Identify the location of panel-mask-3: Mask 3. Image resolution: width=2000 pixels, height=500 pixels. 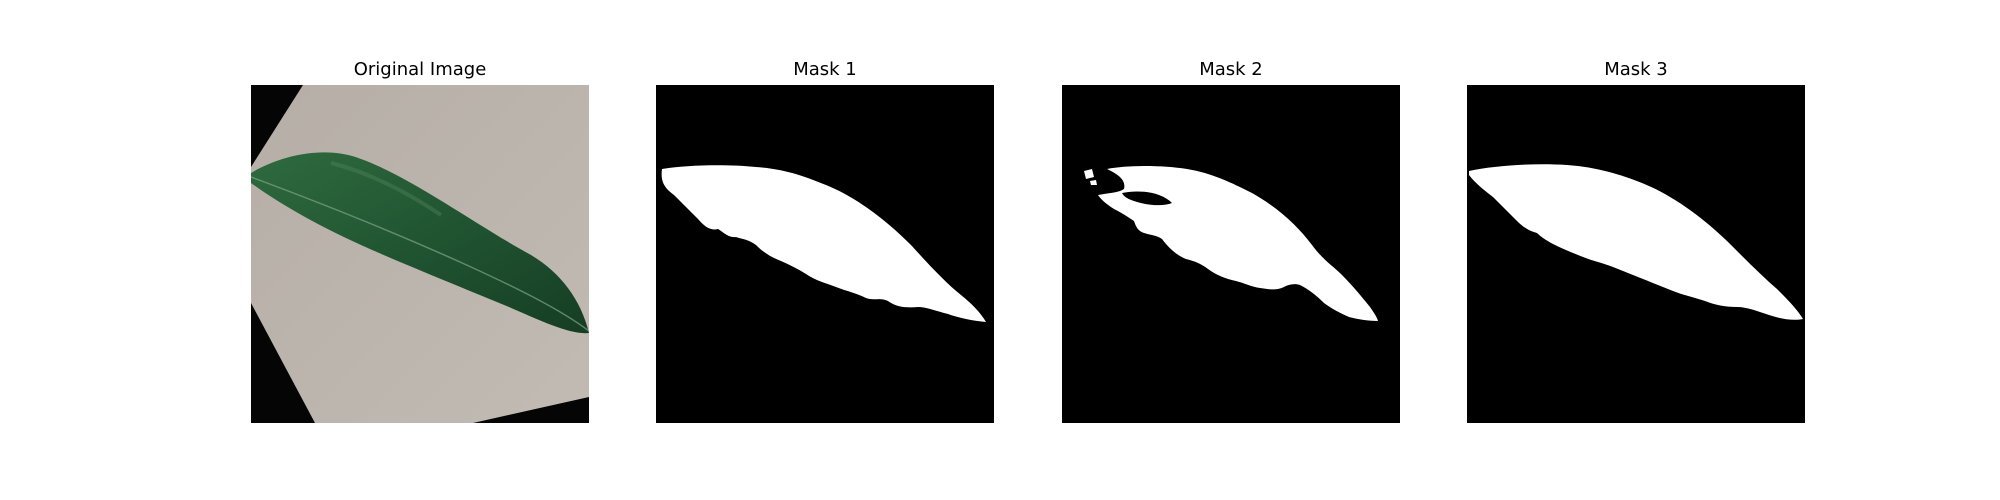
(1636, 256).